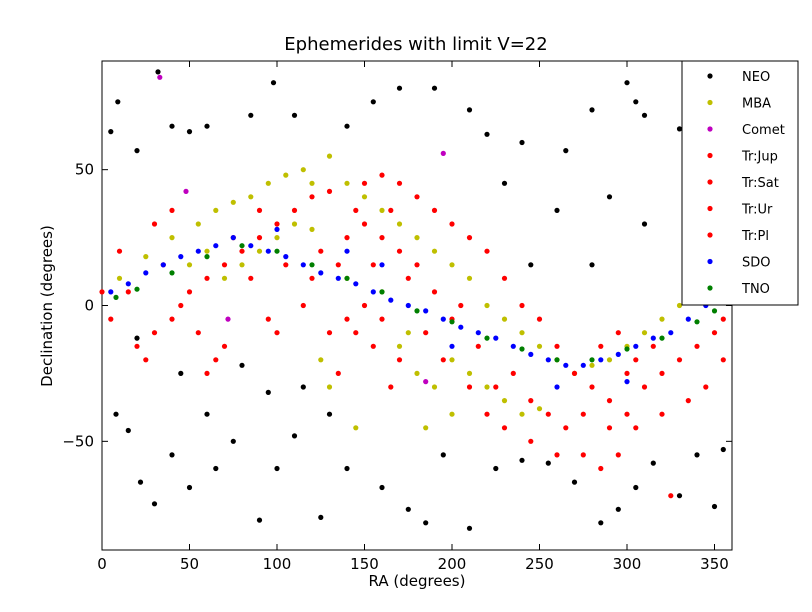 Image resolution: width=812 pixels, height=612 pixels. Describe the element at coordinates (757, 210) in the screenshot. I see `legend-label: Tr:Ur` at that location.